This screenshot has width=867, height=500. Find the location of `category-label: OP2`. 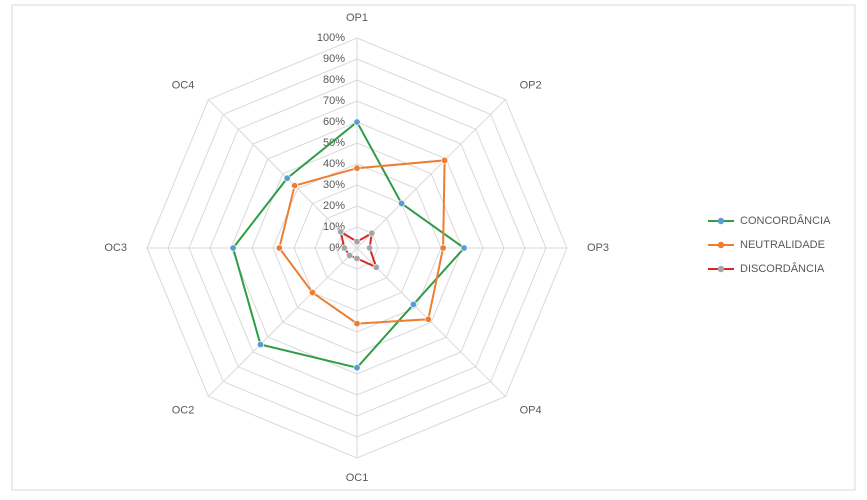

category-label: OP2 is located at coordinates (531, 85).